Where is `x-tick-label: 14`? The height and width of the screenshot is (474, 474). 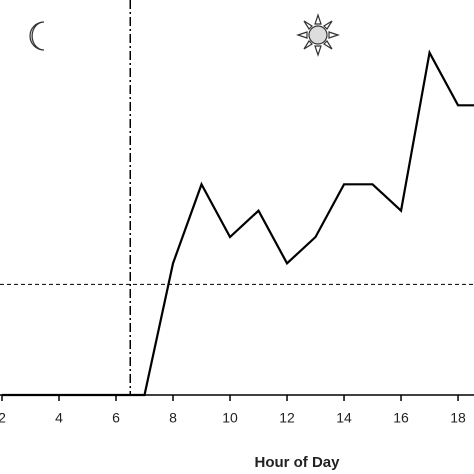 x-tick-label: 14 is located at coordinates (344, 418).